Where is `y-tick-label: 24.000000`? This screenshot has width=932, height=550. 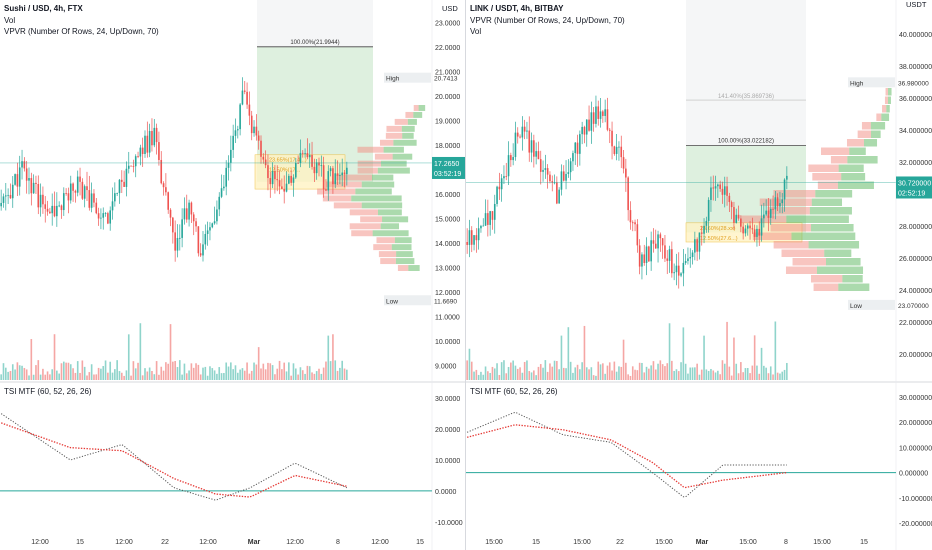 y-tick-label: 24.000000 is located at coordinates (915, 291).